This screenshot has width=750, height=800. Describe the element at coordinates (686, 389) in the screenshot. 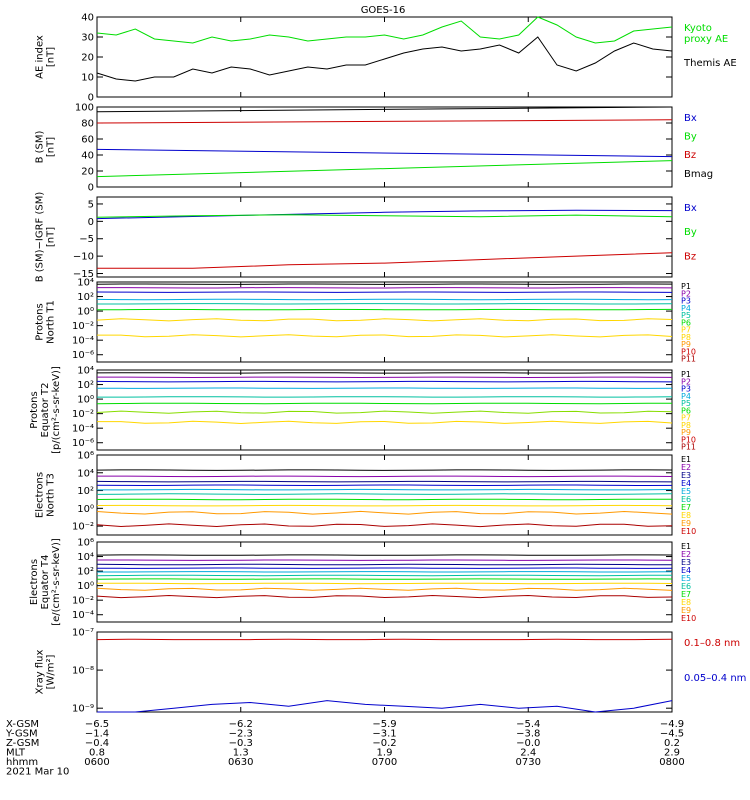

I see `legend-entry: P3` at that location.